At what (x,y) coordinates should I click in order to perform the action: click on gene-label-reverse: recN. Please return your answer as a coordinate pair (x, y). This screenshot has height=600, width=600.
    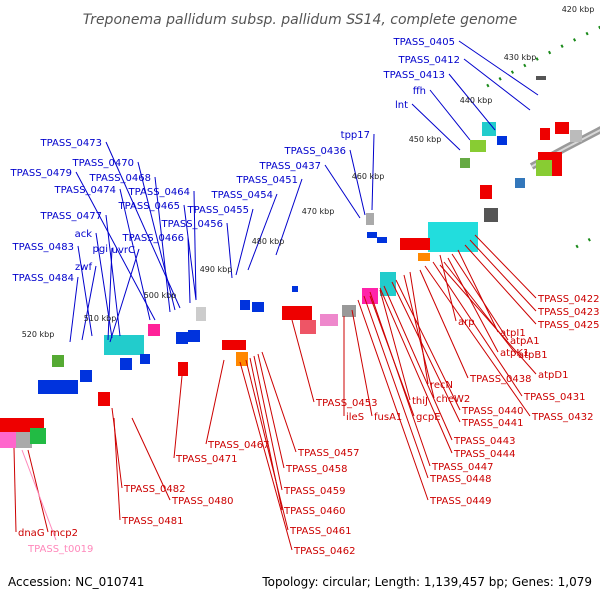
    Looking at the image, I should click on (441, 385).